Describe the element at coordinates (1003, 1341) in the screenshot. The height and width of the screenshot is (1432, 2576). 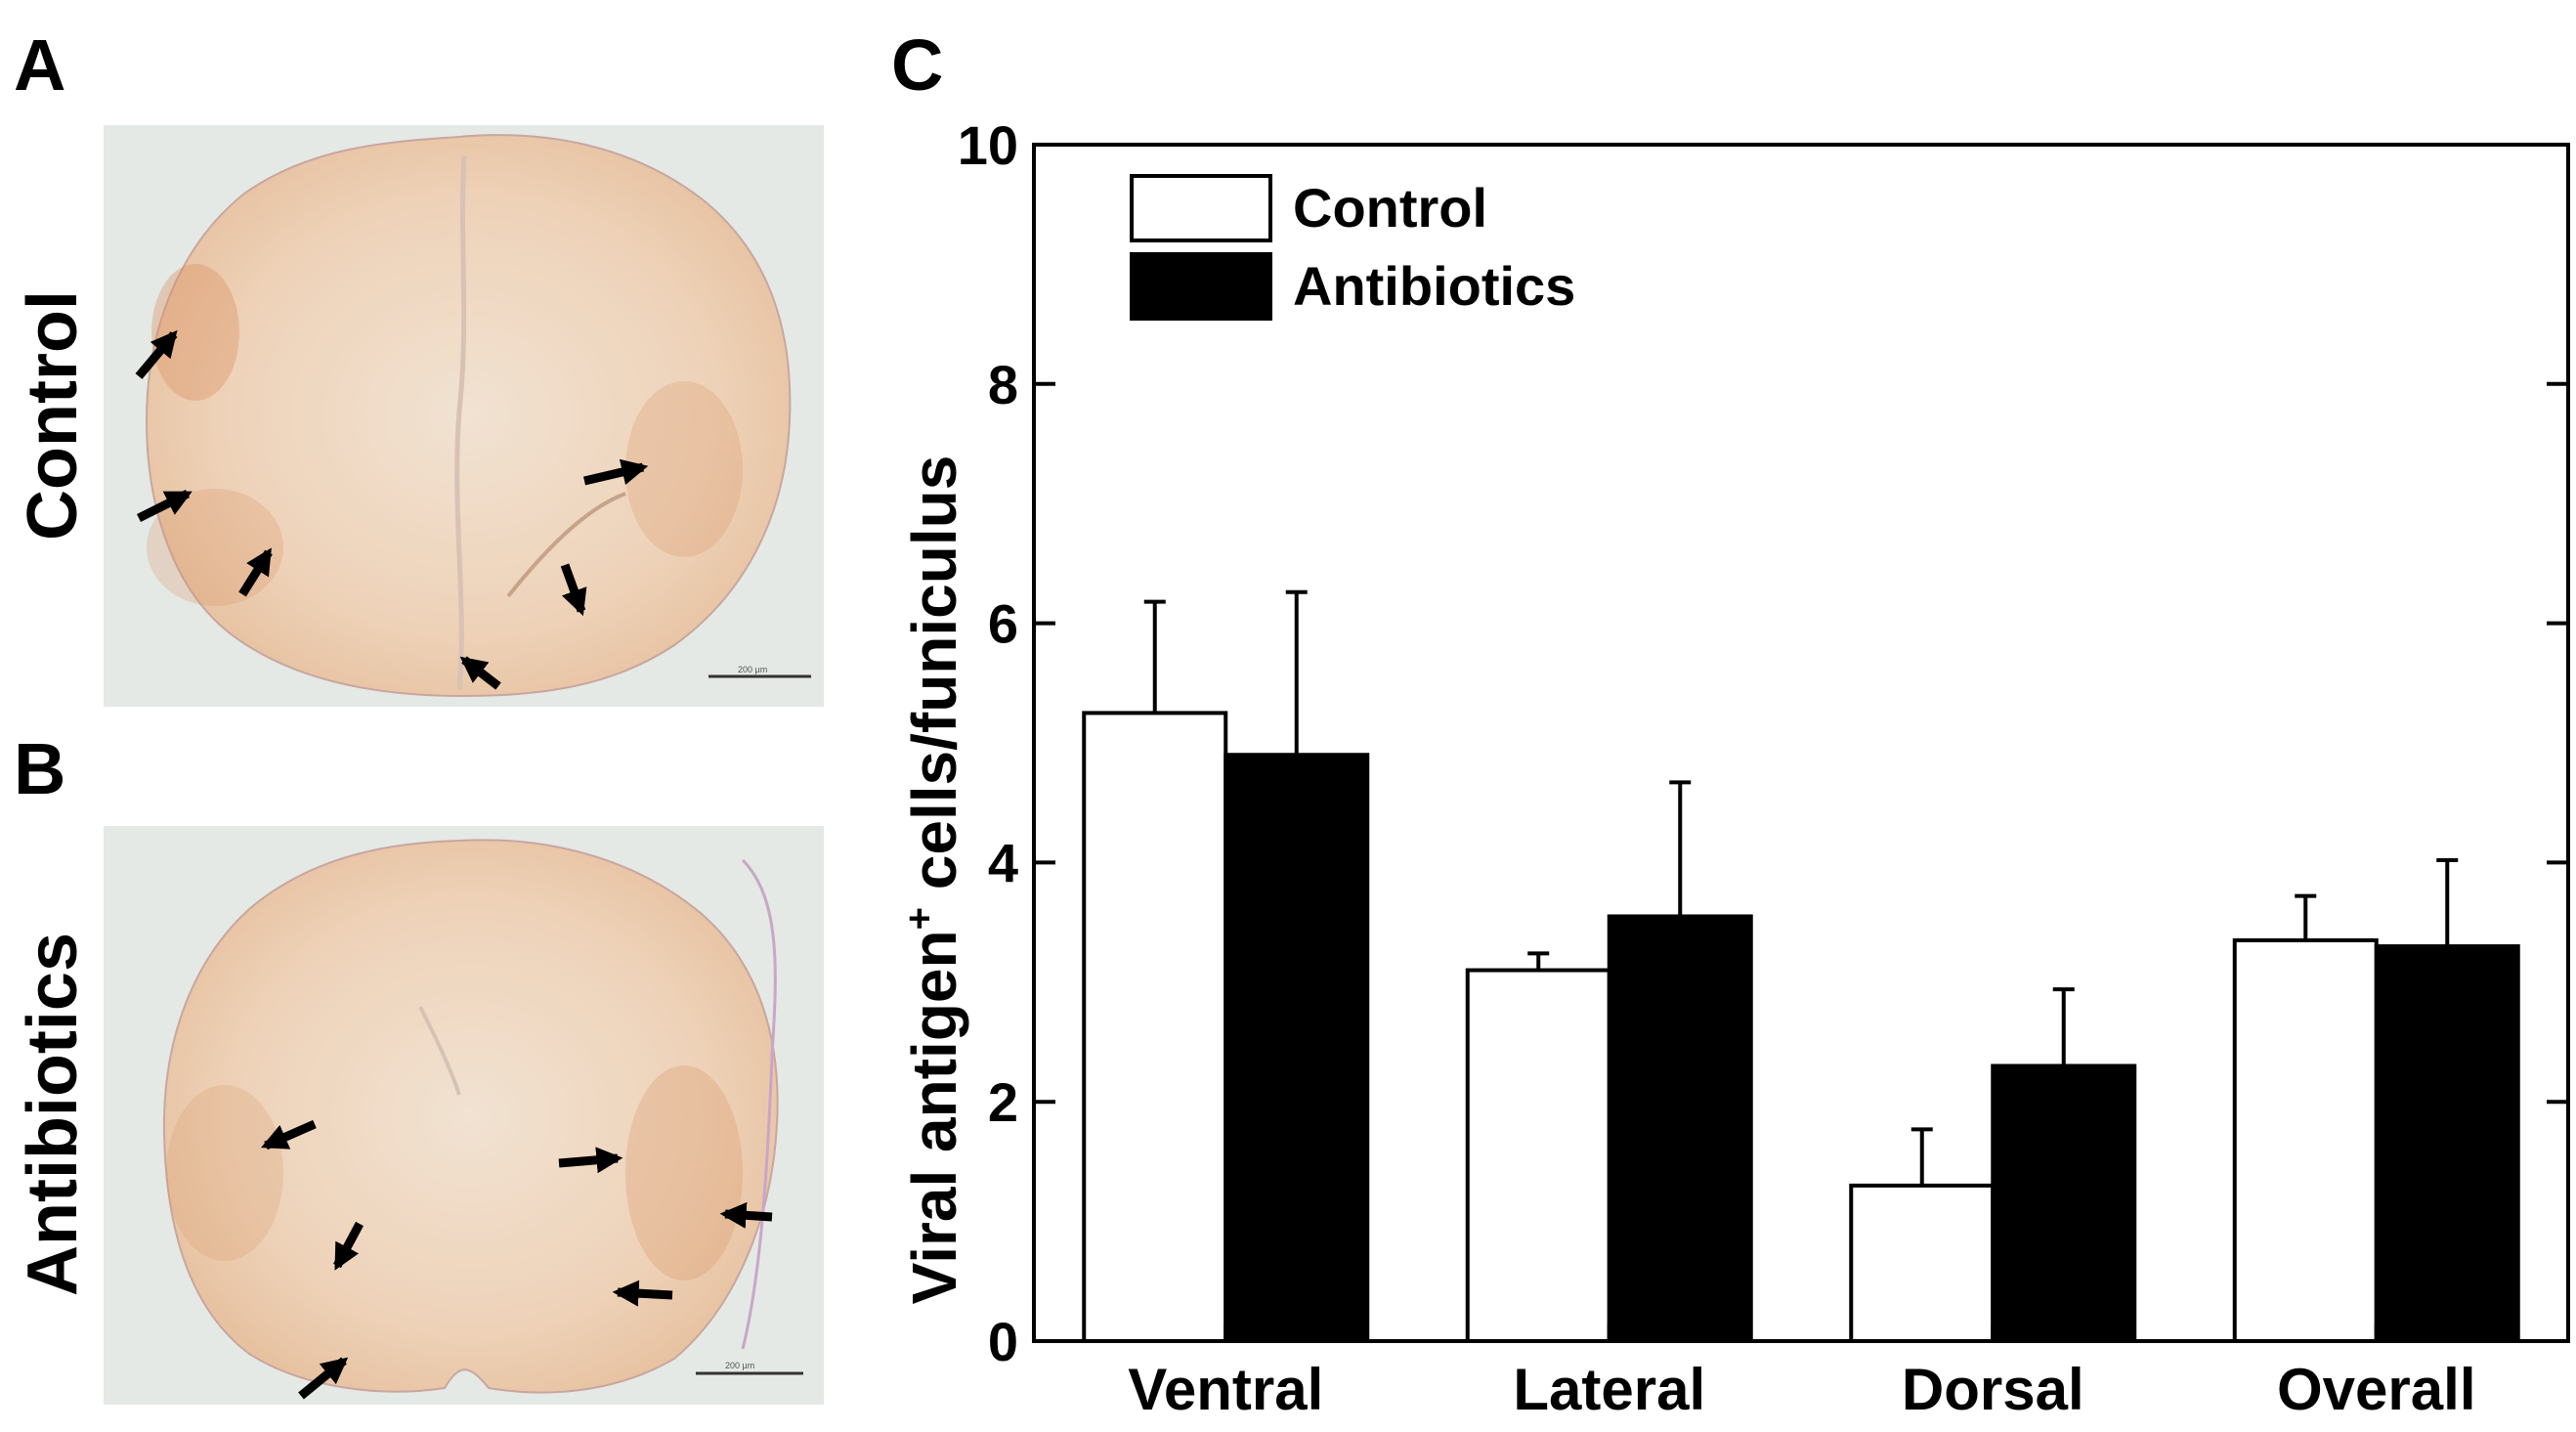
I see `y-tick-label: 0` at that location.